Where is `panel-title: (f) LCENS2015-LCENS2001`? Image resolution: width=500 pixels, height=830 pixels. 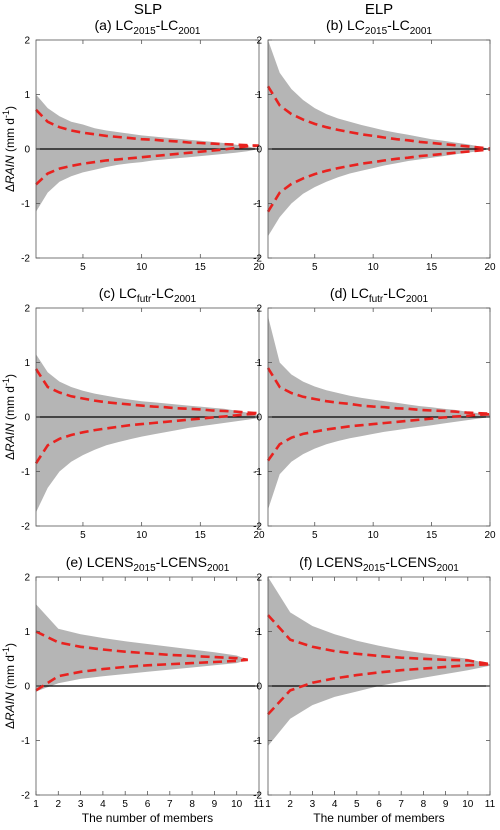
panel-title: (f) LCENS2015-LCENS2001 is located at coordinates (379, 564).